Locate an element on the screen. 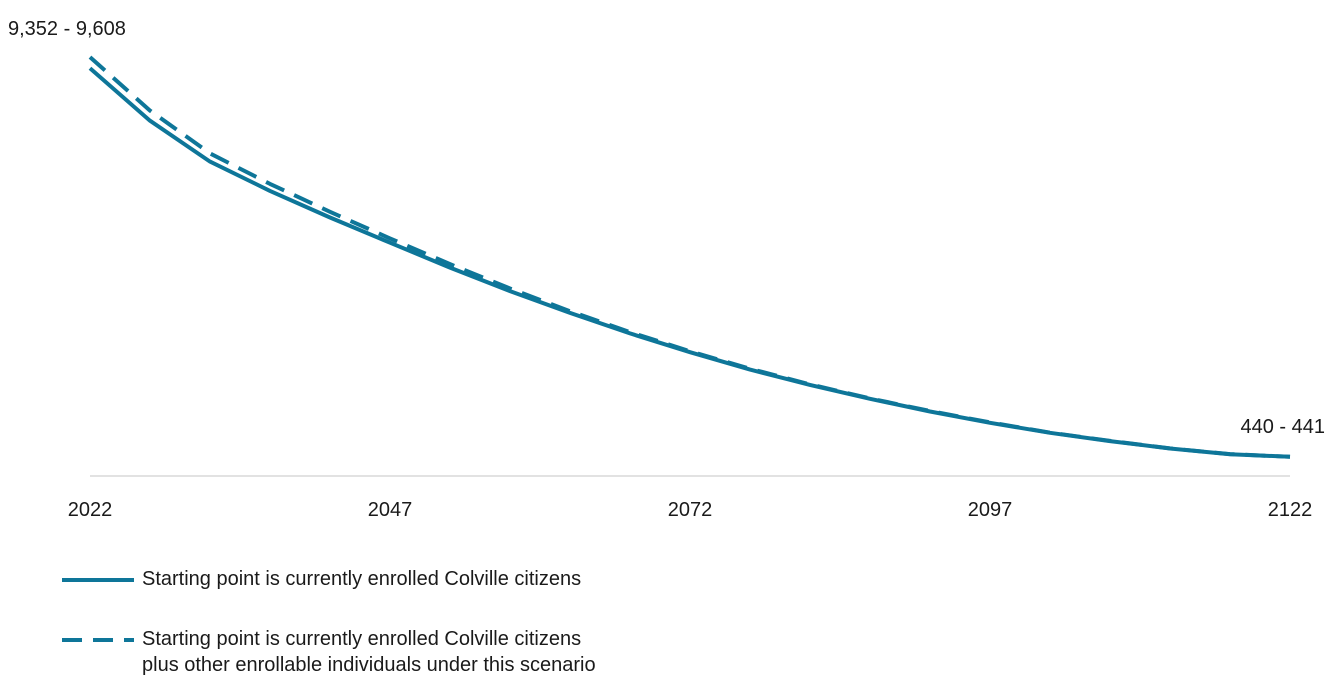  x-tick-label: 2047 is located at coordinates (390, 510).